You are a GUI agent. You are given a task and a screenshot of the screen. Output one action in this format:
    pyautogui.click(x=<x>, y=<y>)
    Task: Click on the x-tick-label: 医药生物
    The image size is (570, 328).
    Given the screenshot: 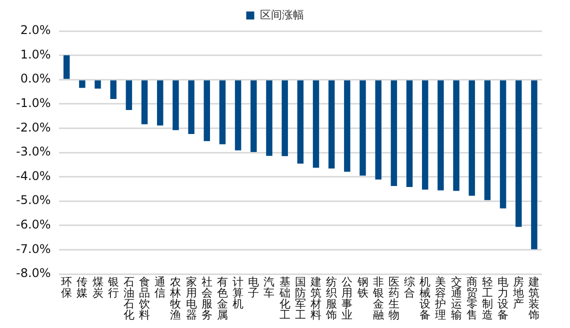 What is the action you would take?
    pyautogui.click(x=394, y=298)
    